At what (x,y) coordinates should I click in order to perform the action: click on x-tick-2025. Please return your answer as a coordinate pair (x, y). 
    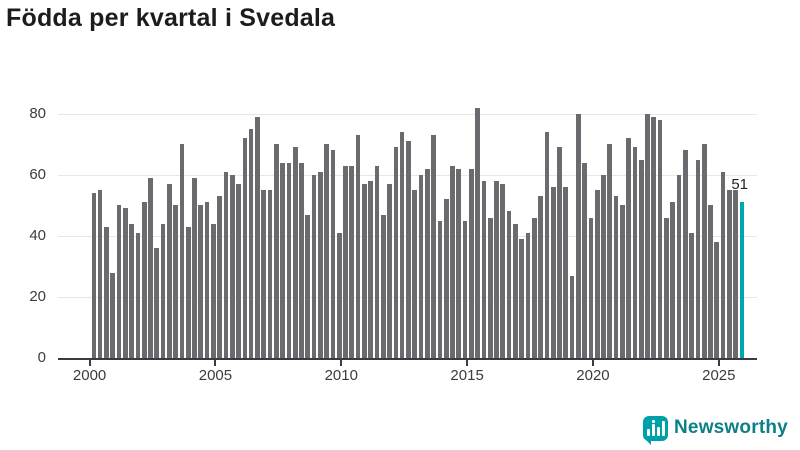
    Looking at the image, I should click on (718, 363).